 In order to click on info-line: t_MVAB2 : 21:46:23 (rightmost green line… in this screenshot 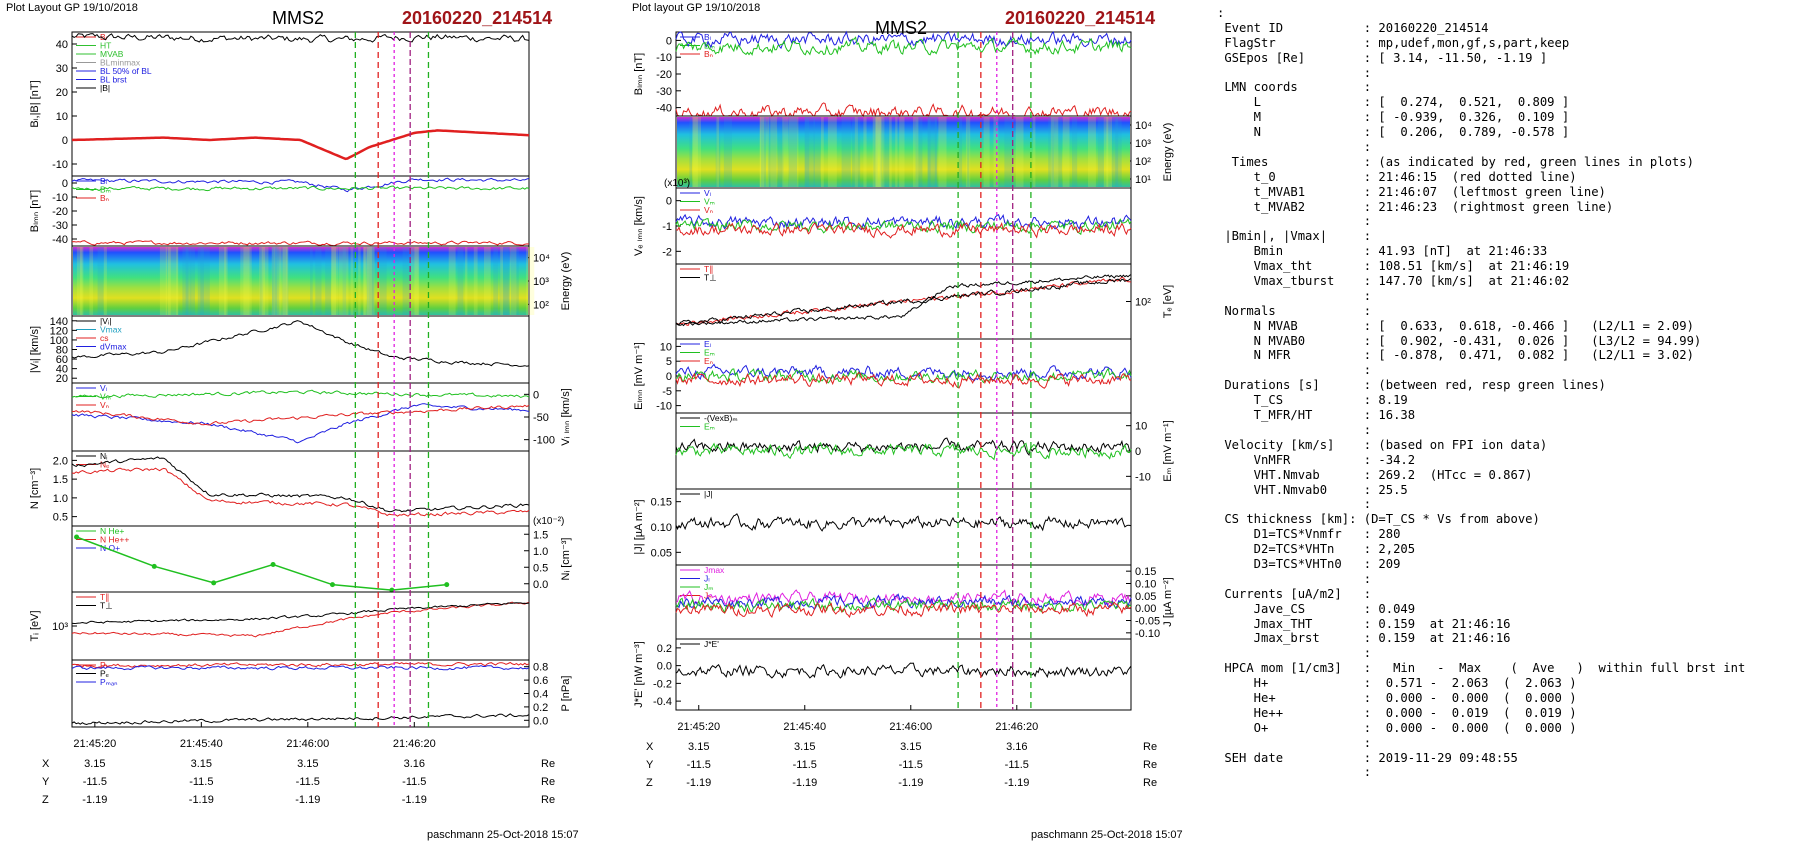, I will do `click(1415, 206)`.